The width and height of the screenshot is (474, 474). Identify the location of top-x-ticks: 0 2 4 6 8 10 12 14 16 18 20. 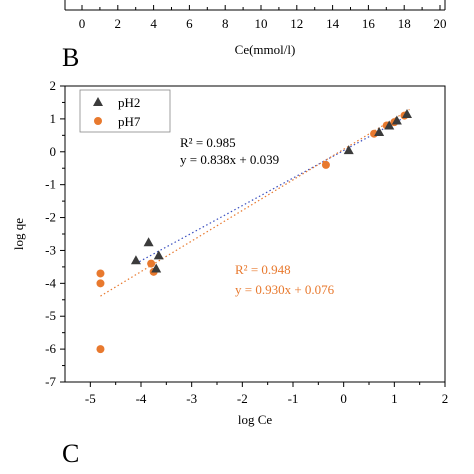
(263, 18).